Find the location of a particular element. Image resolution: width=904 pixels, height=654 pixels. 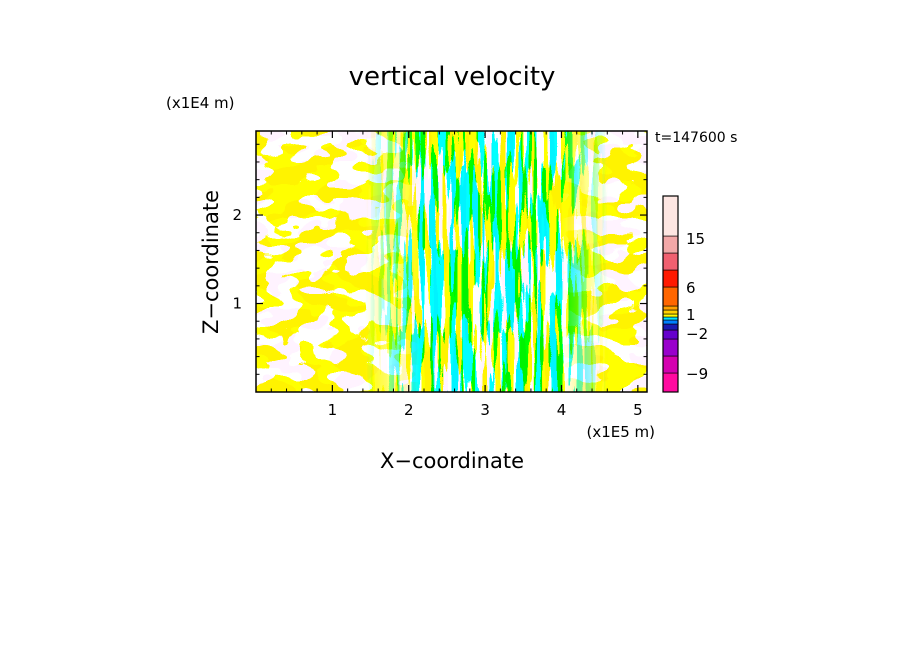

colorbar-label: 1 is located at coordinates (691, 315).